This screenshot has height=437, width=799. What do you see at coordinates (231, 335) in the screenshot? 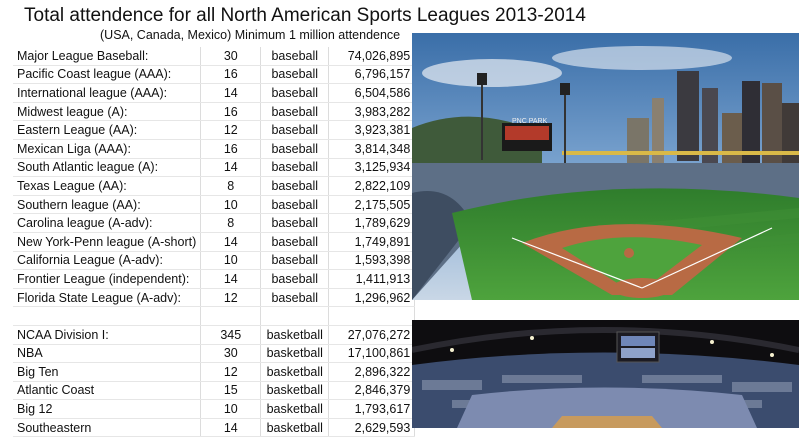
I see `teams-cell: 345` at bounding box center [231, 335].